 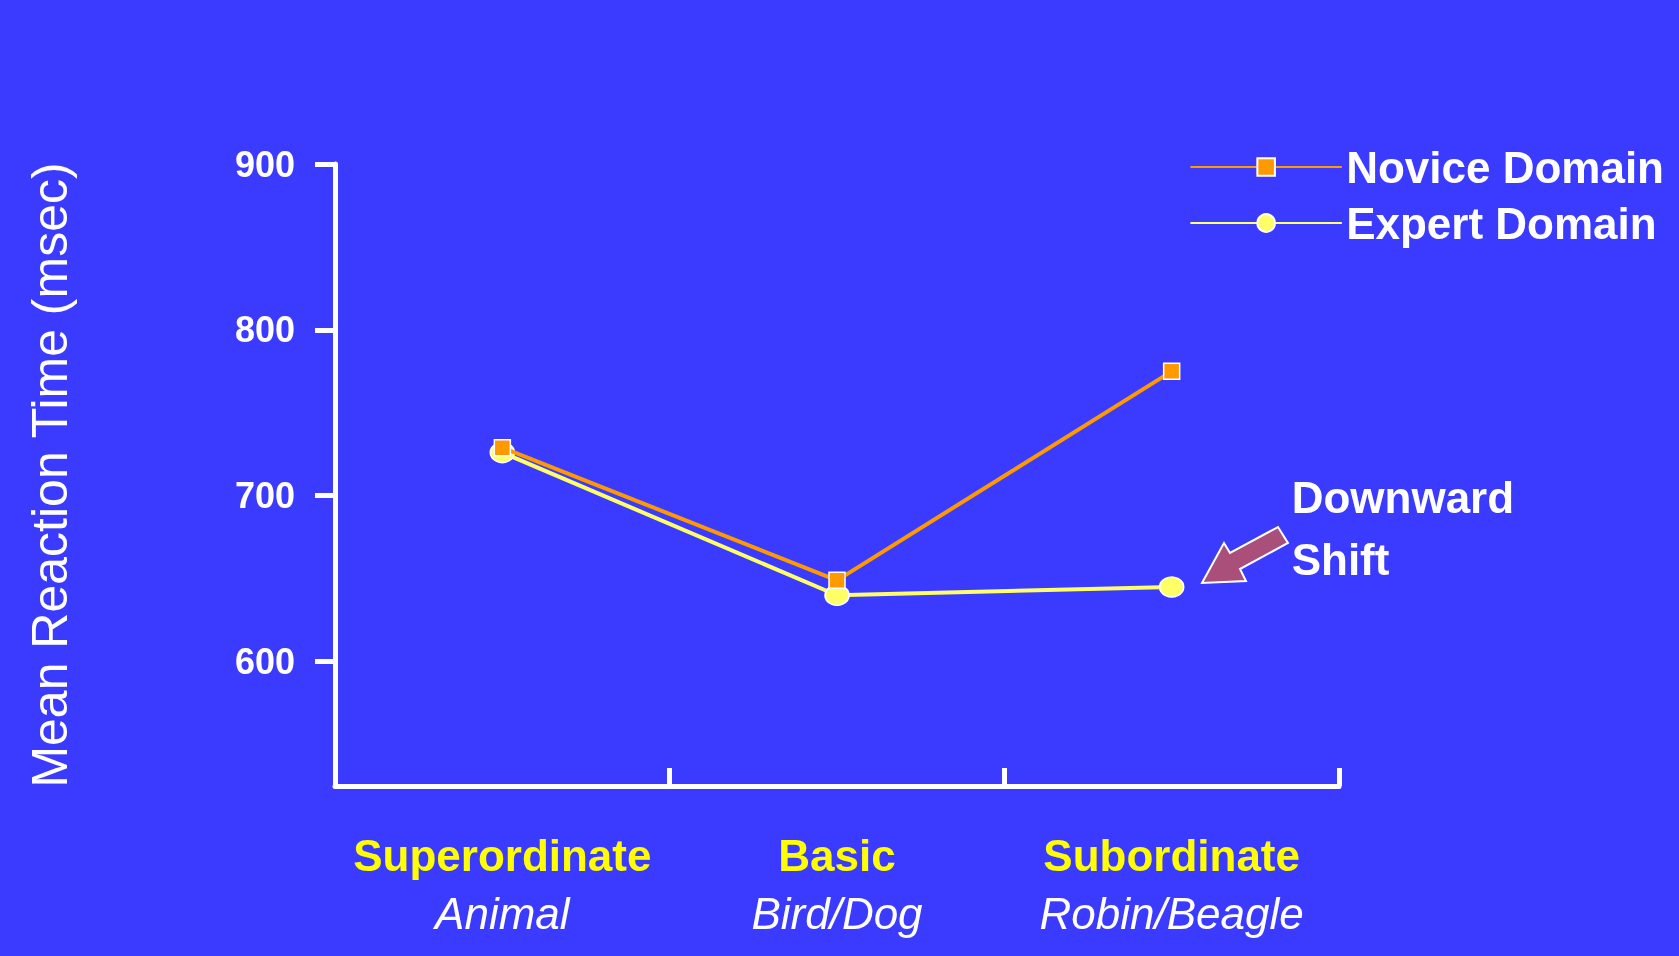 What do you see at coordinates (50, 475) in the screenshot?
I see `y-axis-title: Mean Reaction Time (msec)` at bounding box center [50, 475].